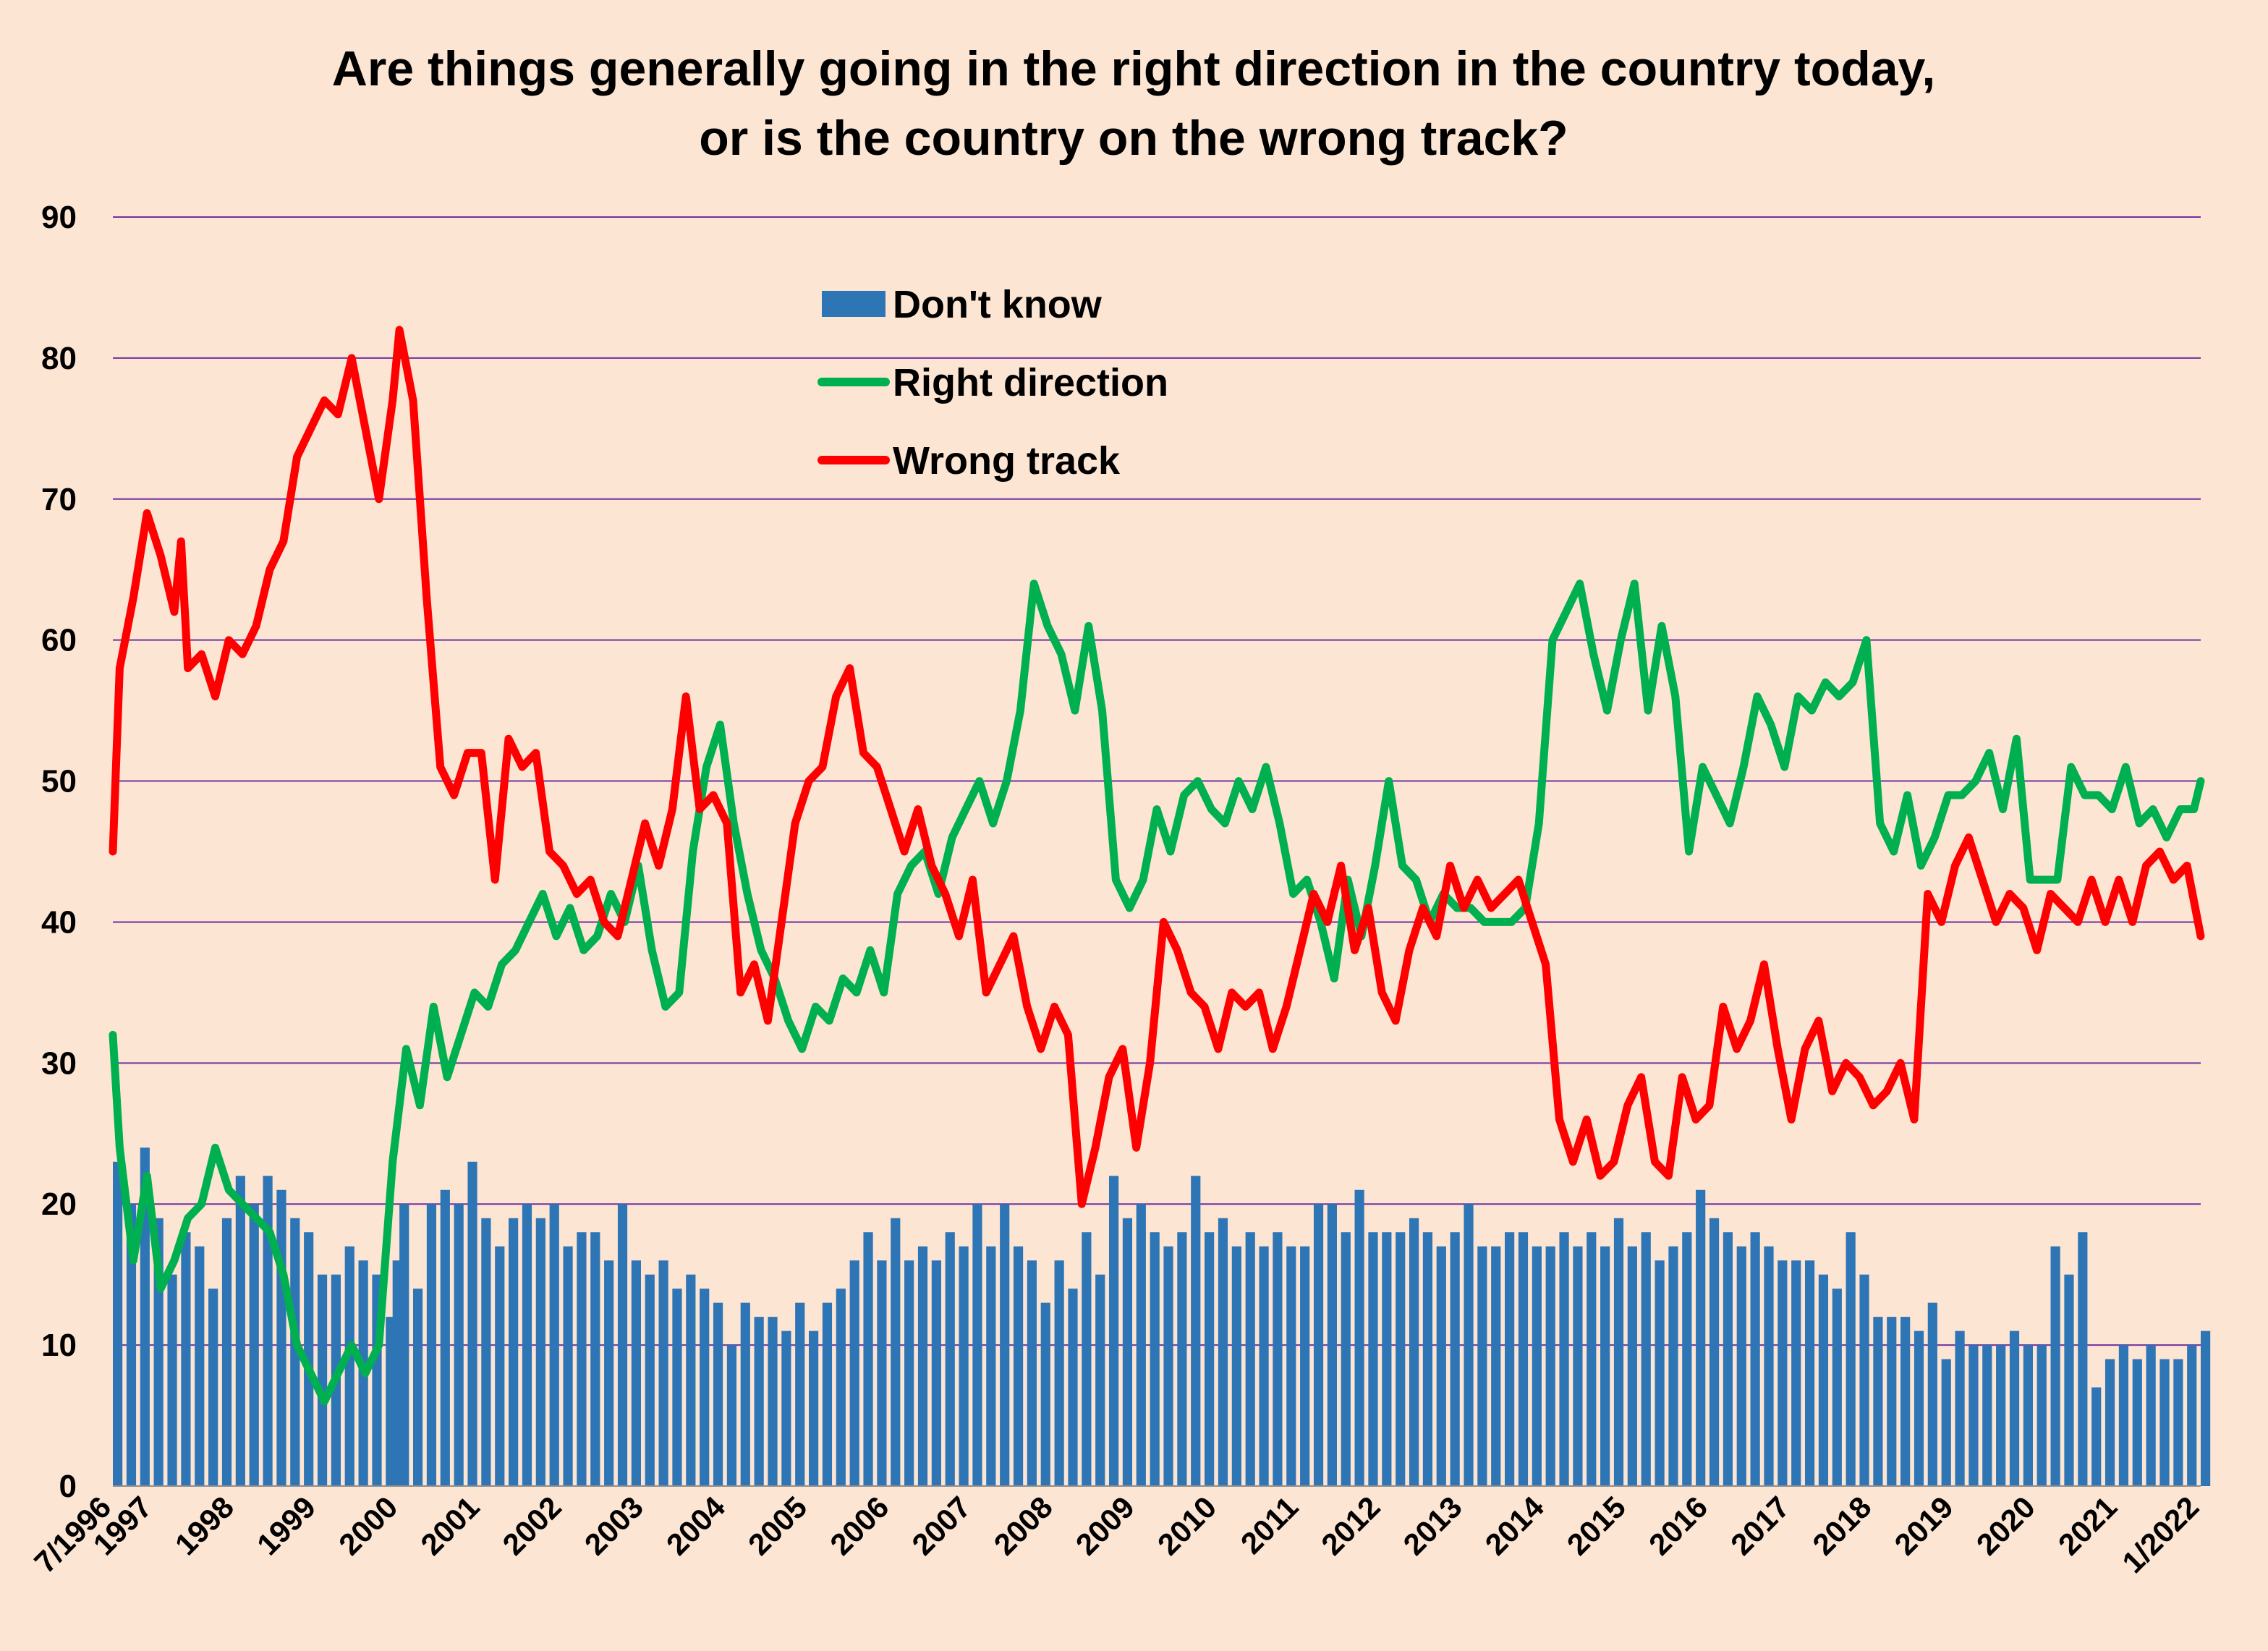  I want to click on legend-swatch-don-t-know, so click(854, 304).